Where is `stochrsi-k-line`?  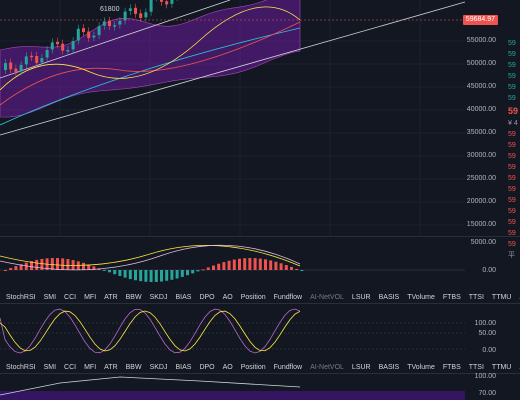
stochrsi-k-line is located at coordinates (150, 331).